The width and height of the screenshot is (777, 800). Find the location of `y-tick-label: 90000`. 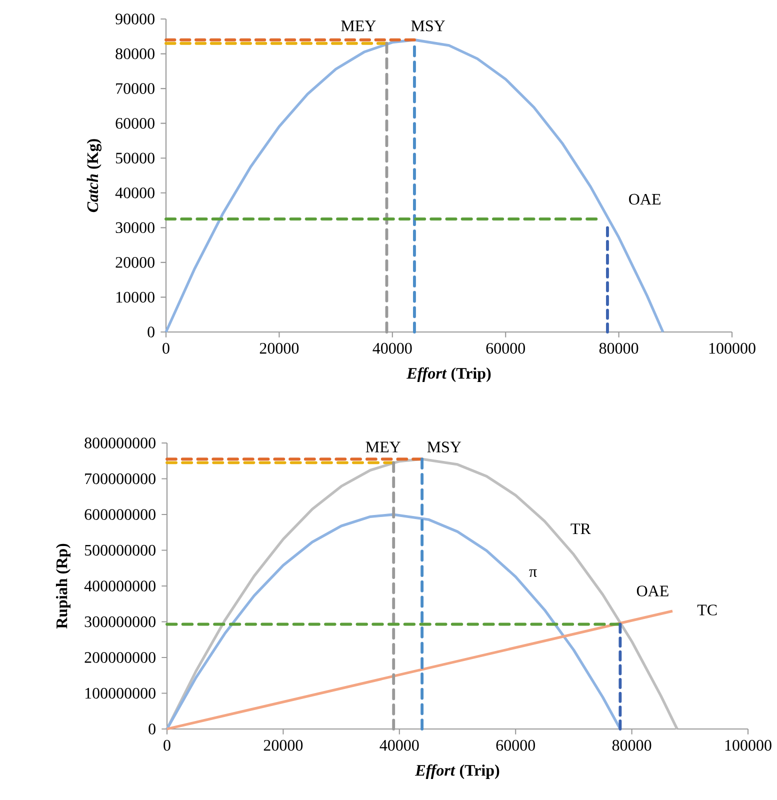

y-tick-label: 90000 is located at coordinates (134, 19).